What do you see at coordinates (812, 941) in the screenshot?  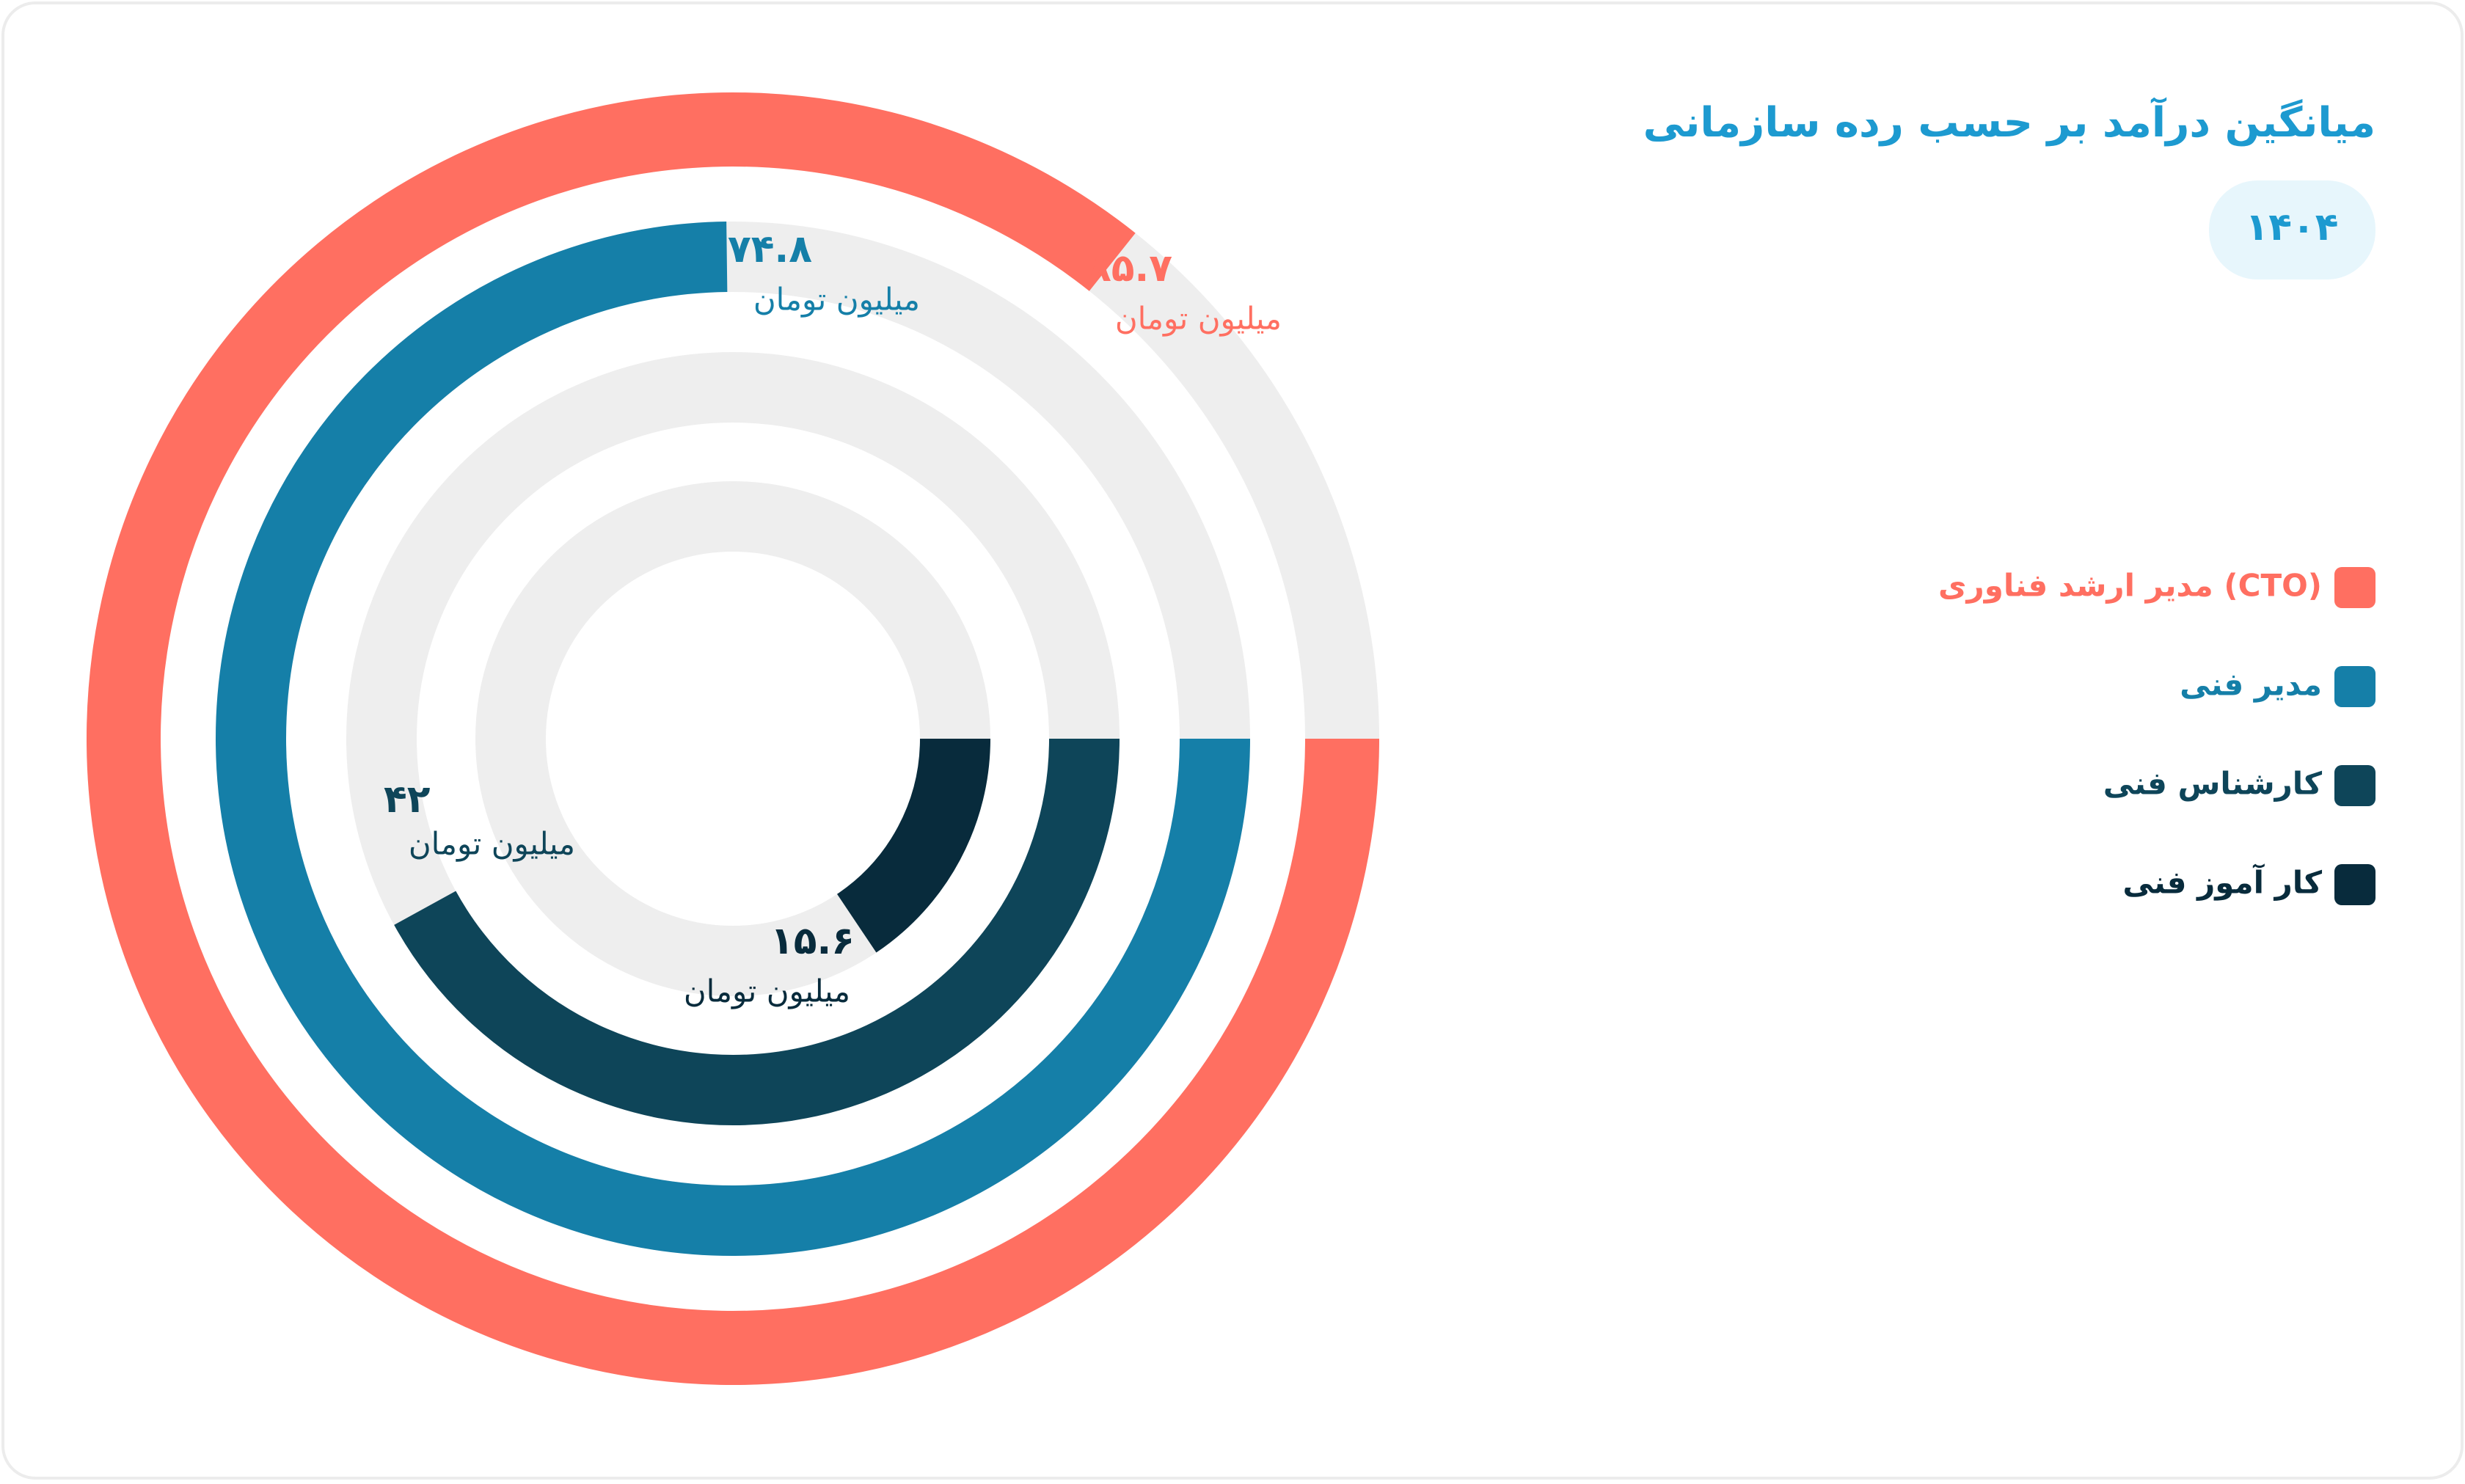 I see `value-label: ۱۵.۶` at bounding box center [812, 941].